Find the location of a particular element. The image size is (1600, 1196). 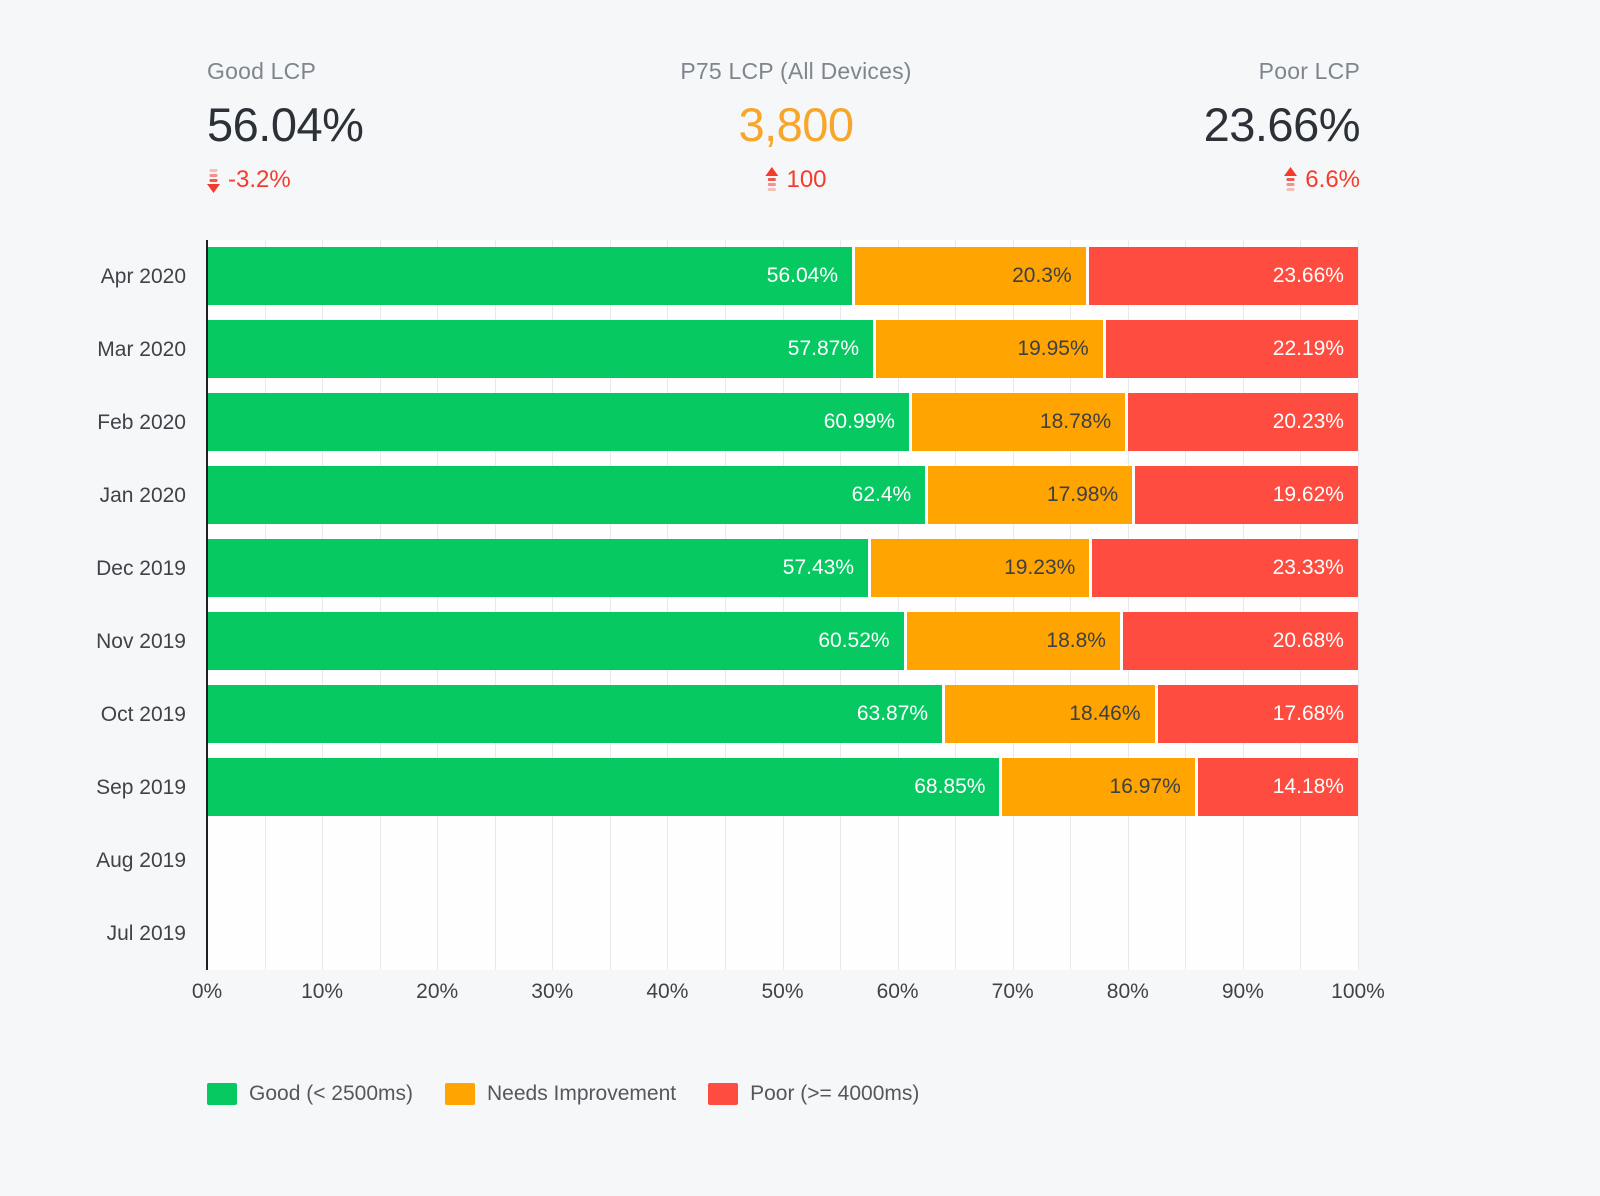

bar-value-label: 20.23% is located at coordinates (1308, 421).